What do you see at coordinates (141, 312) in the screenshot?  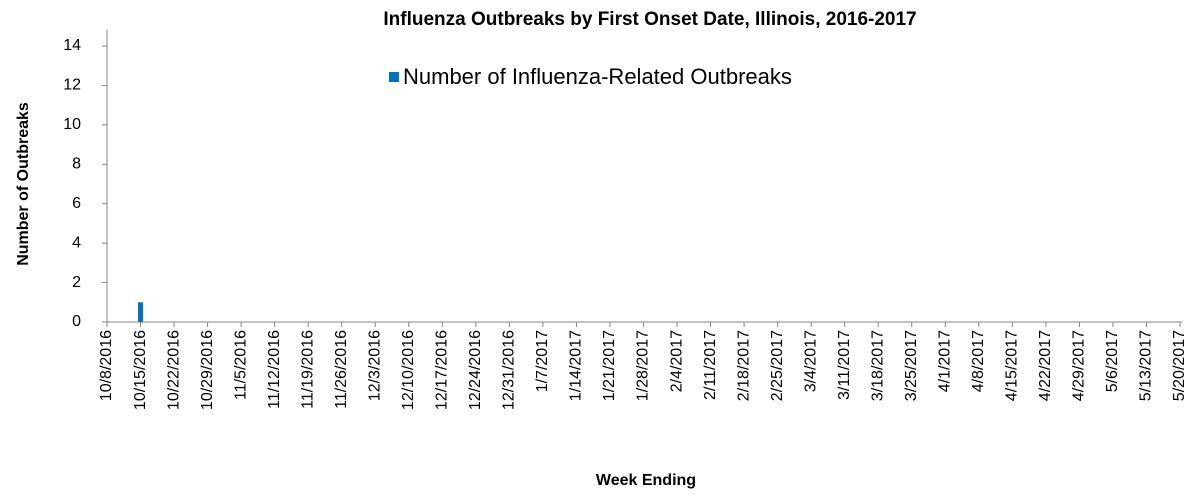 I see `bar` at bounding box center [141, 312].